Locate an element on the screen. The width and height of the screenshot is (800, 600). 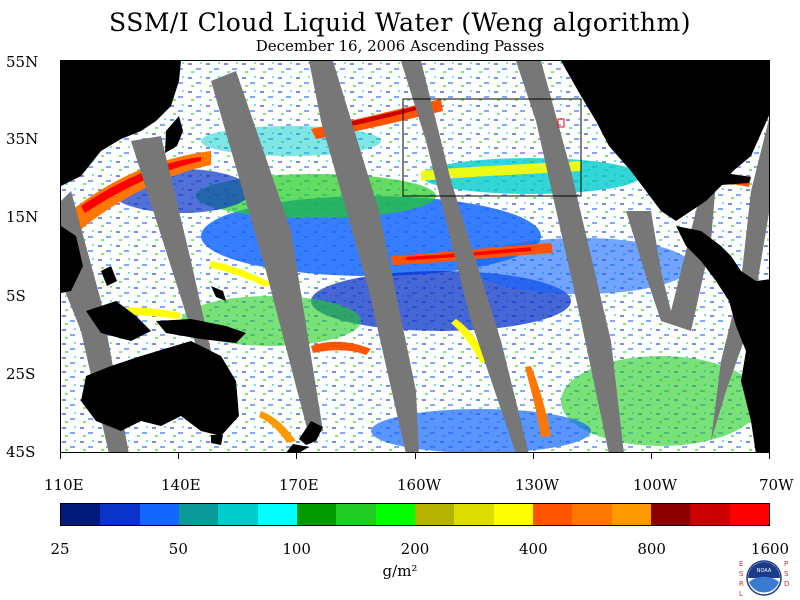
colorbar is located at coordinates (415, 514).